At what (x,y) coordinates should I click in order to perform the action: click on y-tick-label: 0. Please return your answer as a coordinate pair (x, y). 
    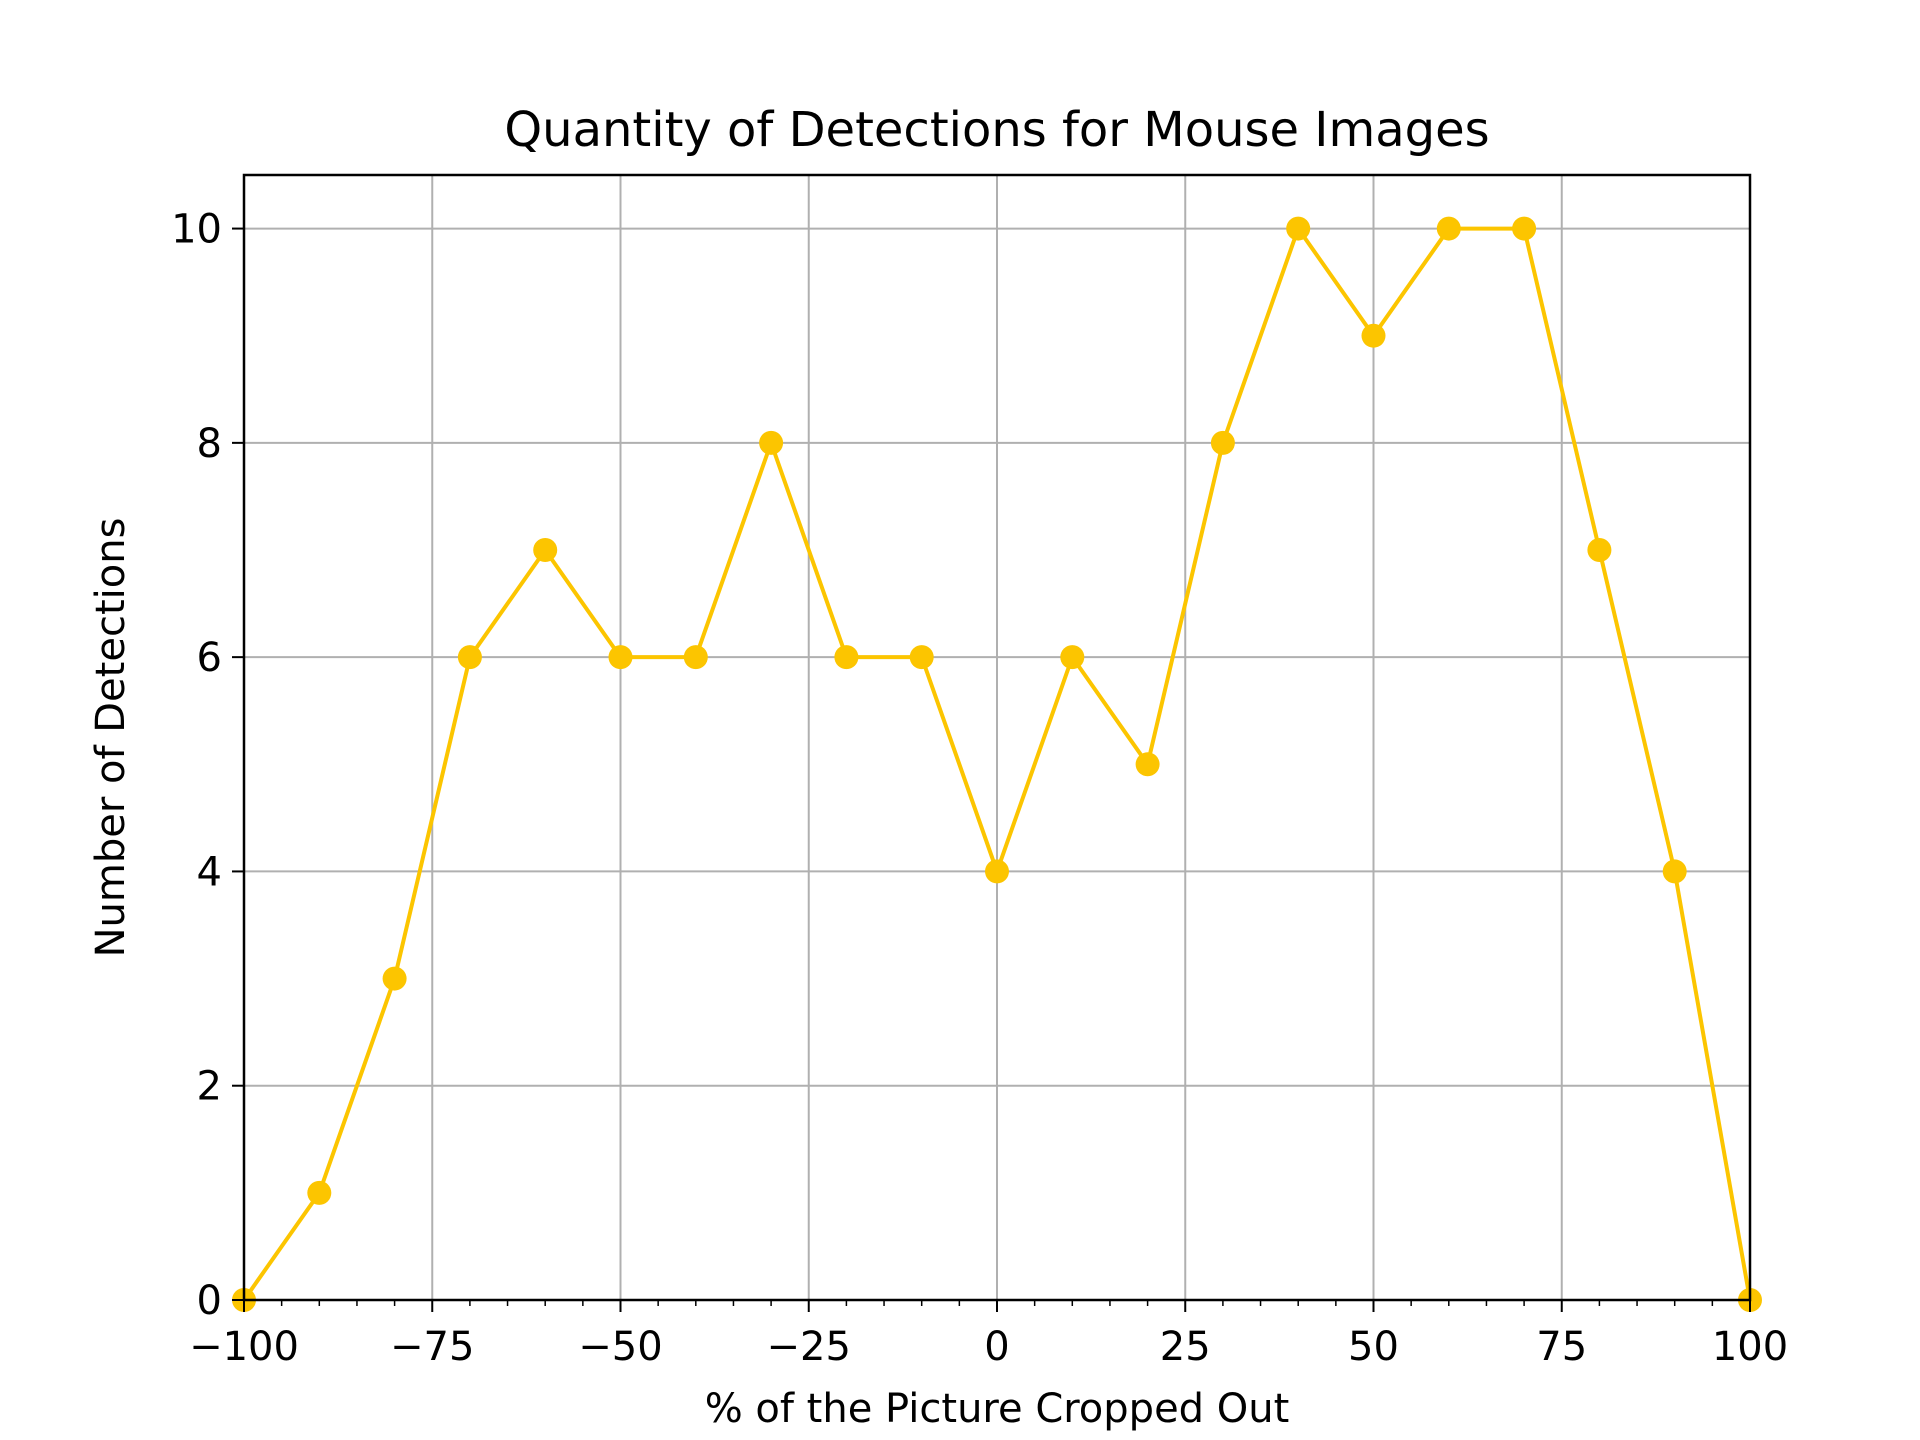
    Looking at the image, I should click on (209, 1301).